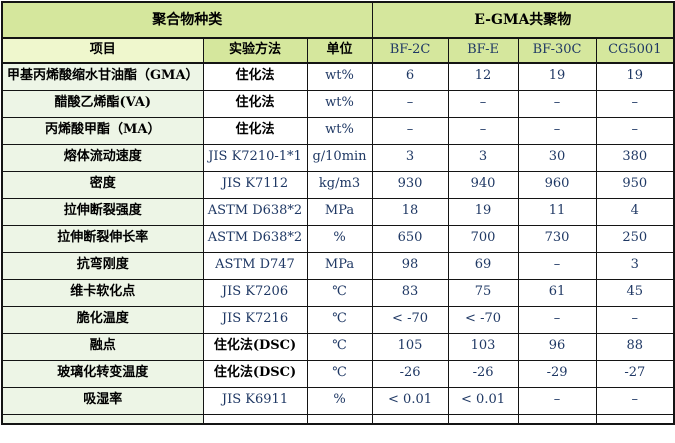  I want to click on value-cell: 950, so click(635, 184).